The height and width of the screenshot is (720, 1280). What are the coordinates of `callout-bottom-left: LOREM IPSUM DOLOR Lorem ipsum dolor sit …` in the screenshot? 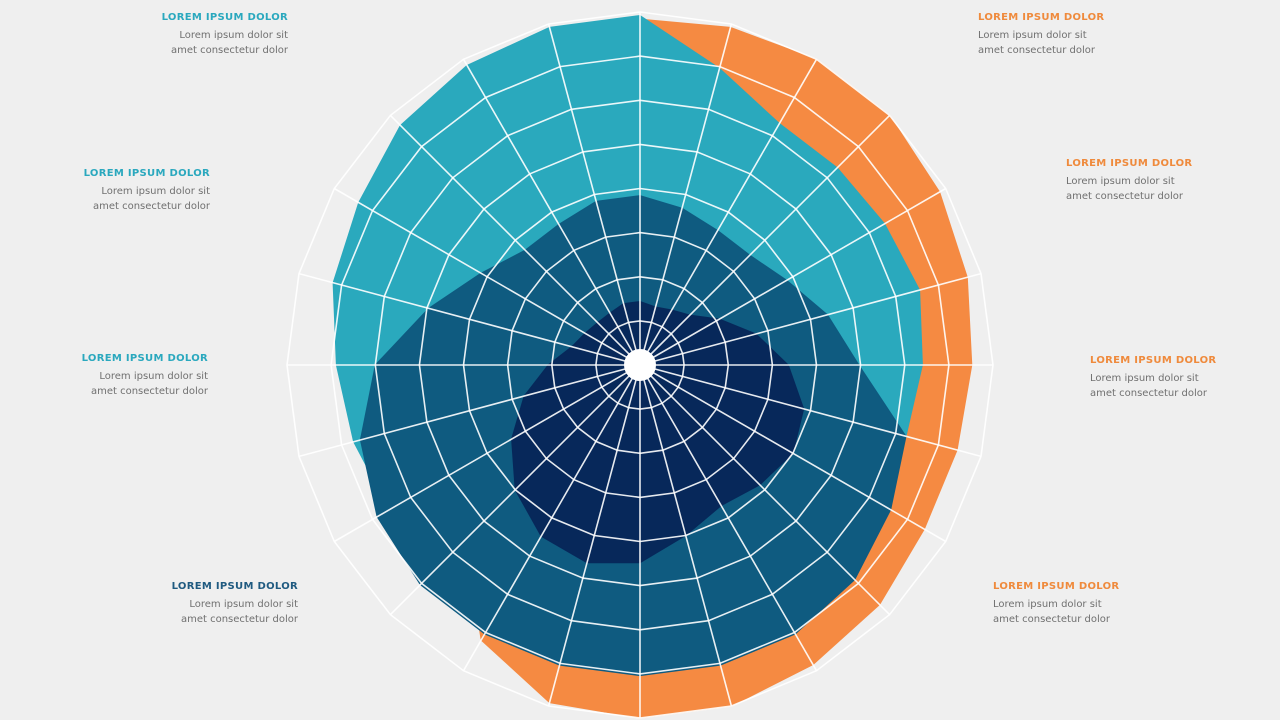 It's located at (183, 604).